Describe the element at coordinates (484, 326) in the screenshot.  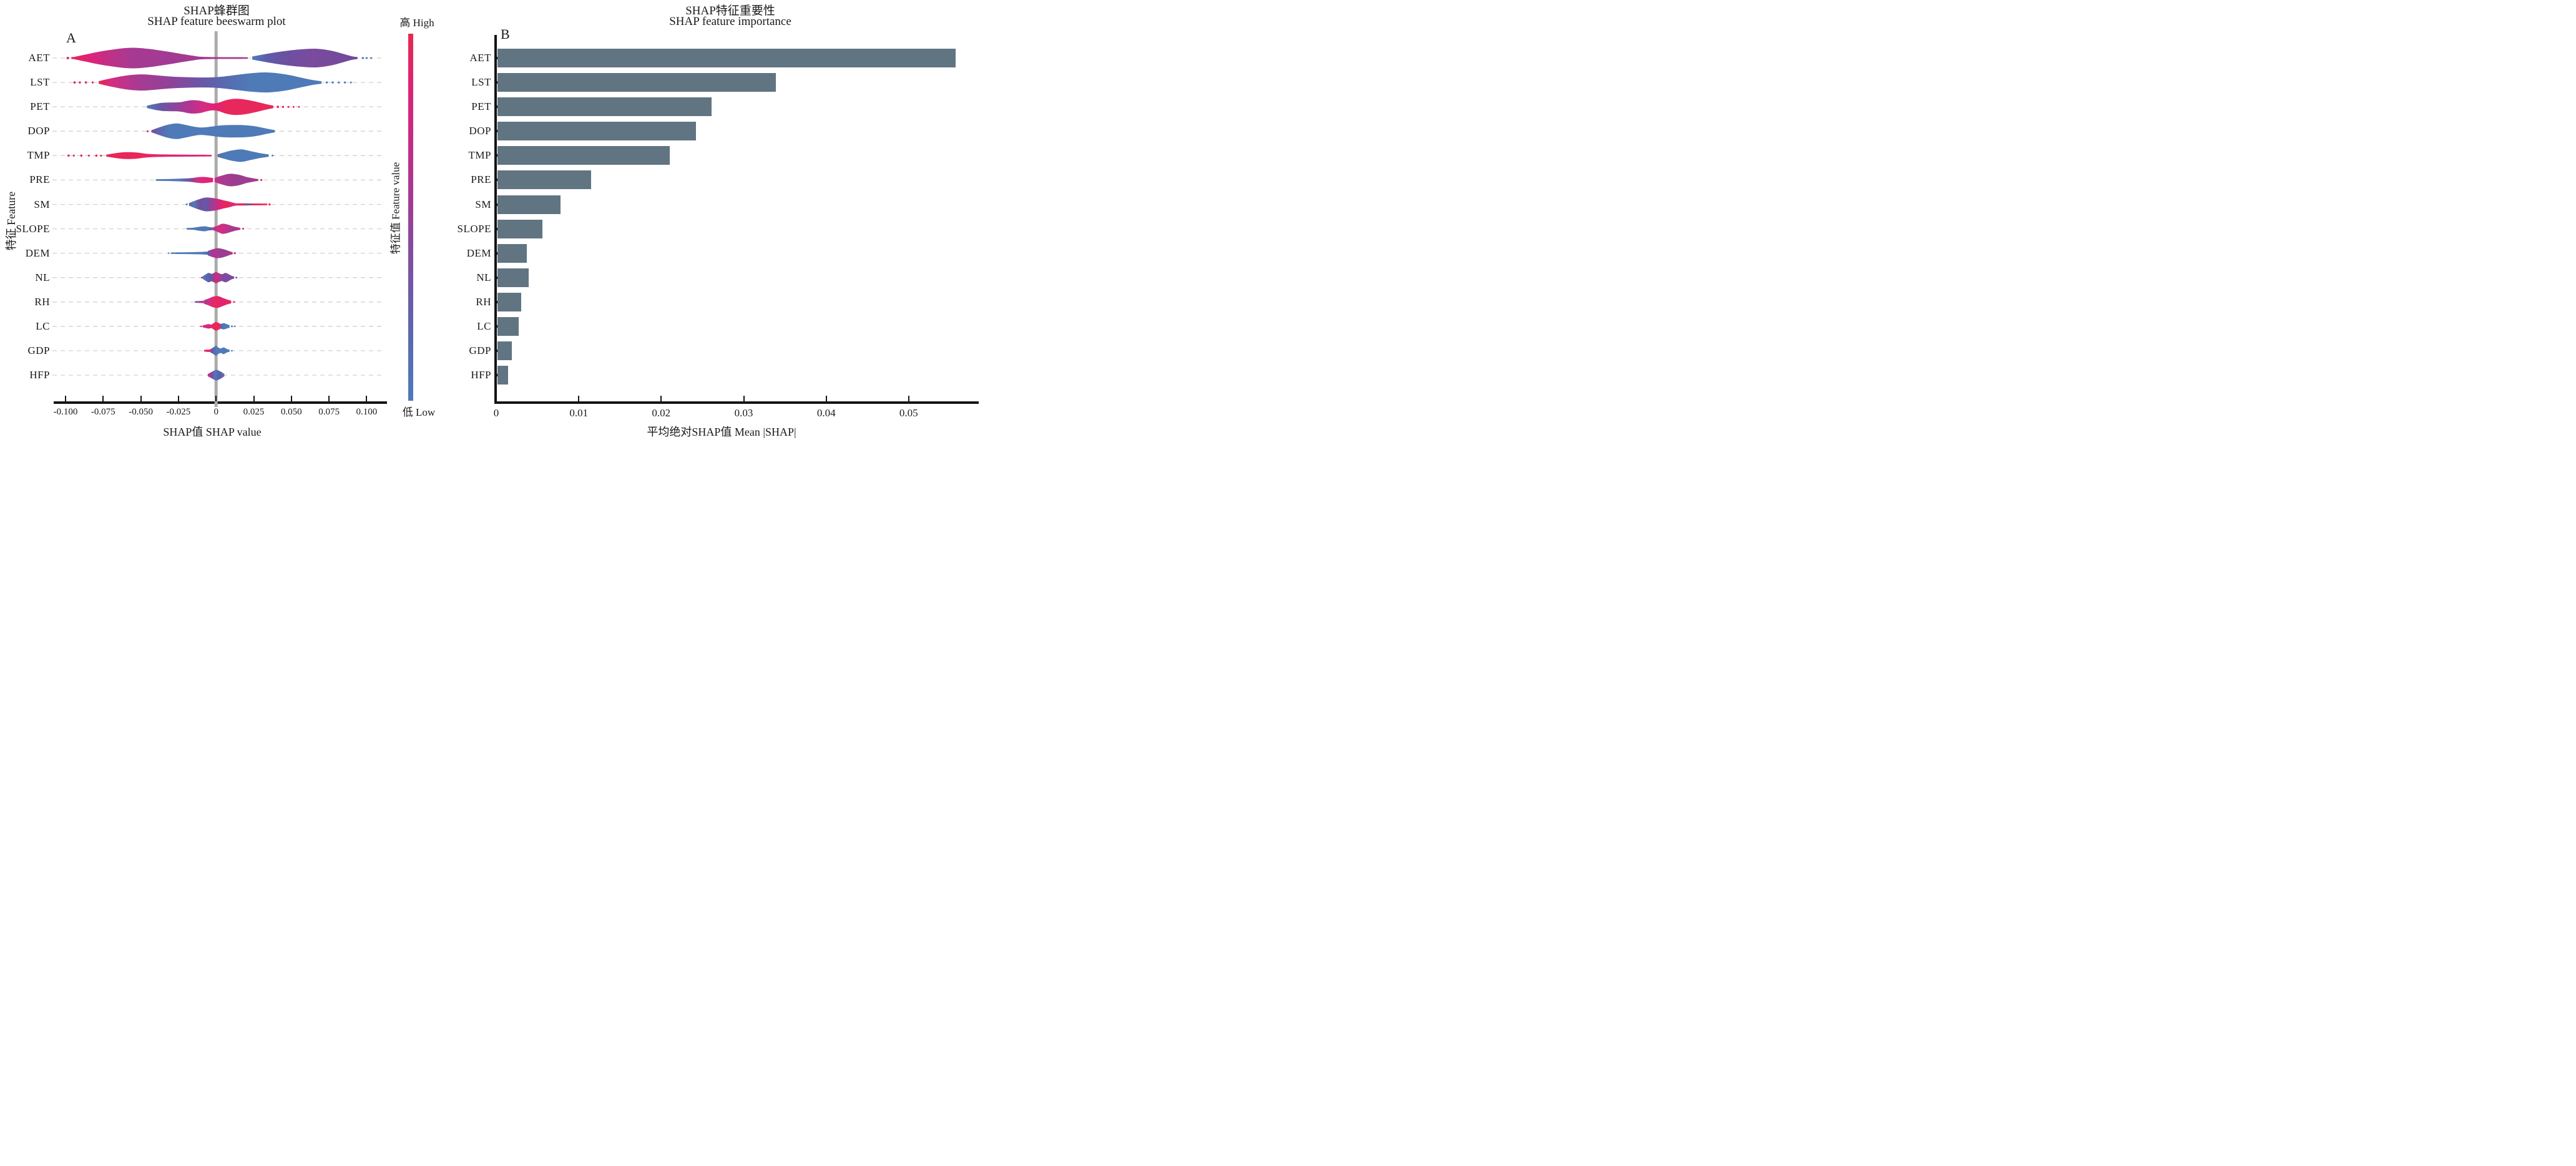
I see `panel-b-feature-label-LC: LC` at that location.